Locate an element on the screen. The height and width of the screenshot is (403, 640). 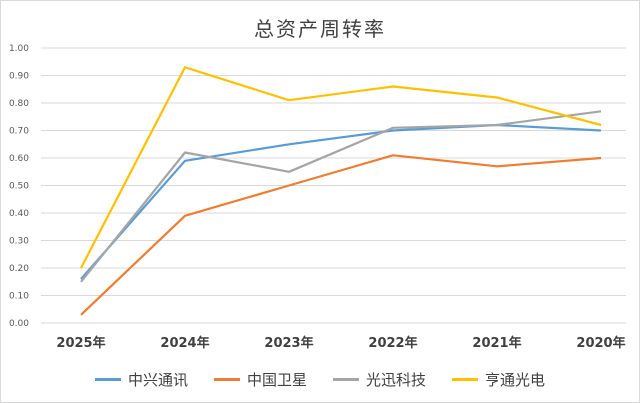
legend-item-1: 中兴通讯 is located at coordinates (141, 379).